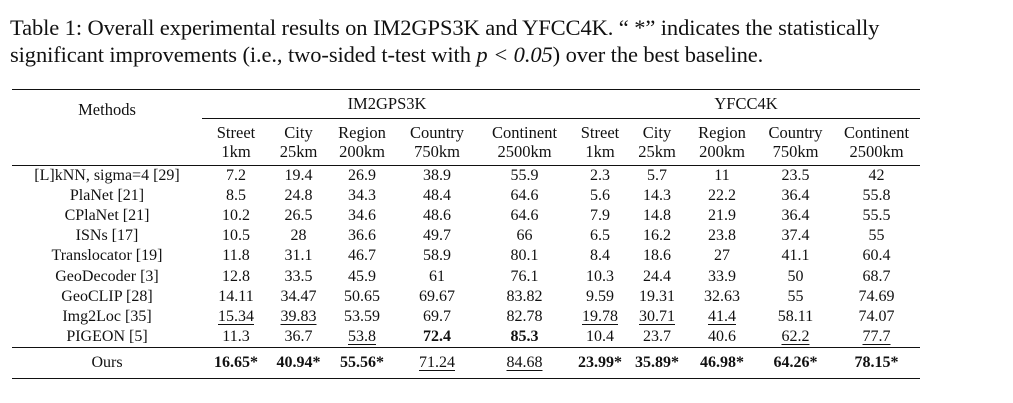 The image size is (1013, 403). What do you see at coordinates (795, 297) in the screenshot?
I see `table-cell: 55` at bounding box center [795, 297].